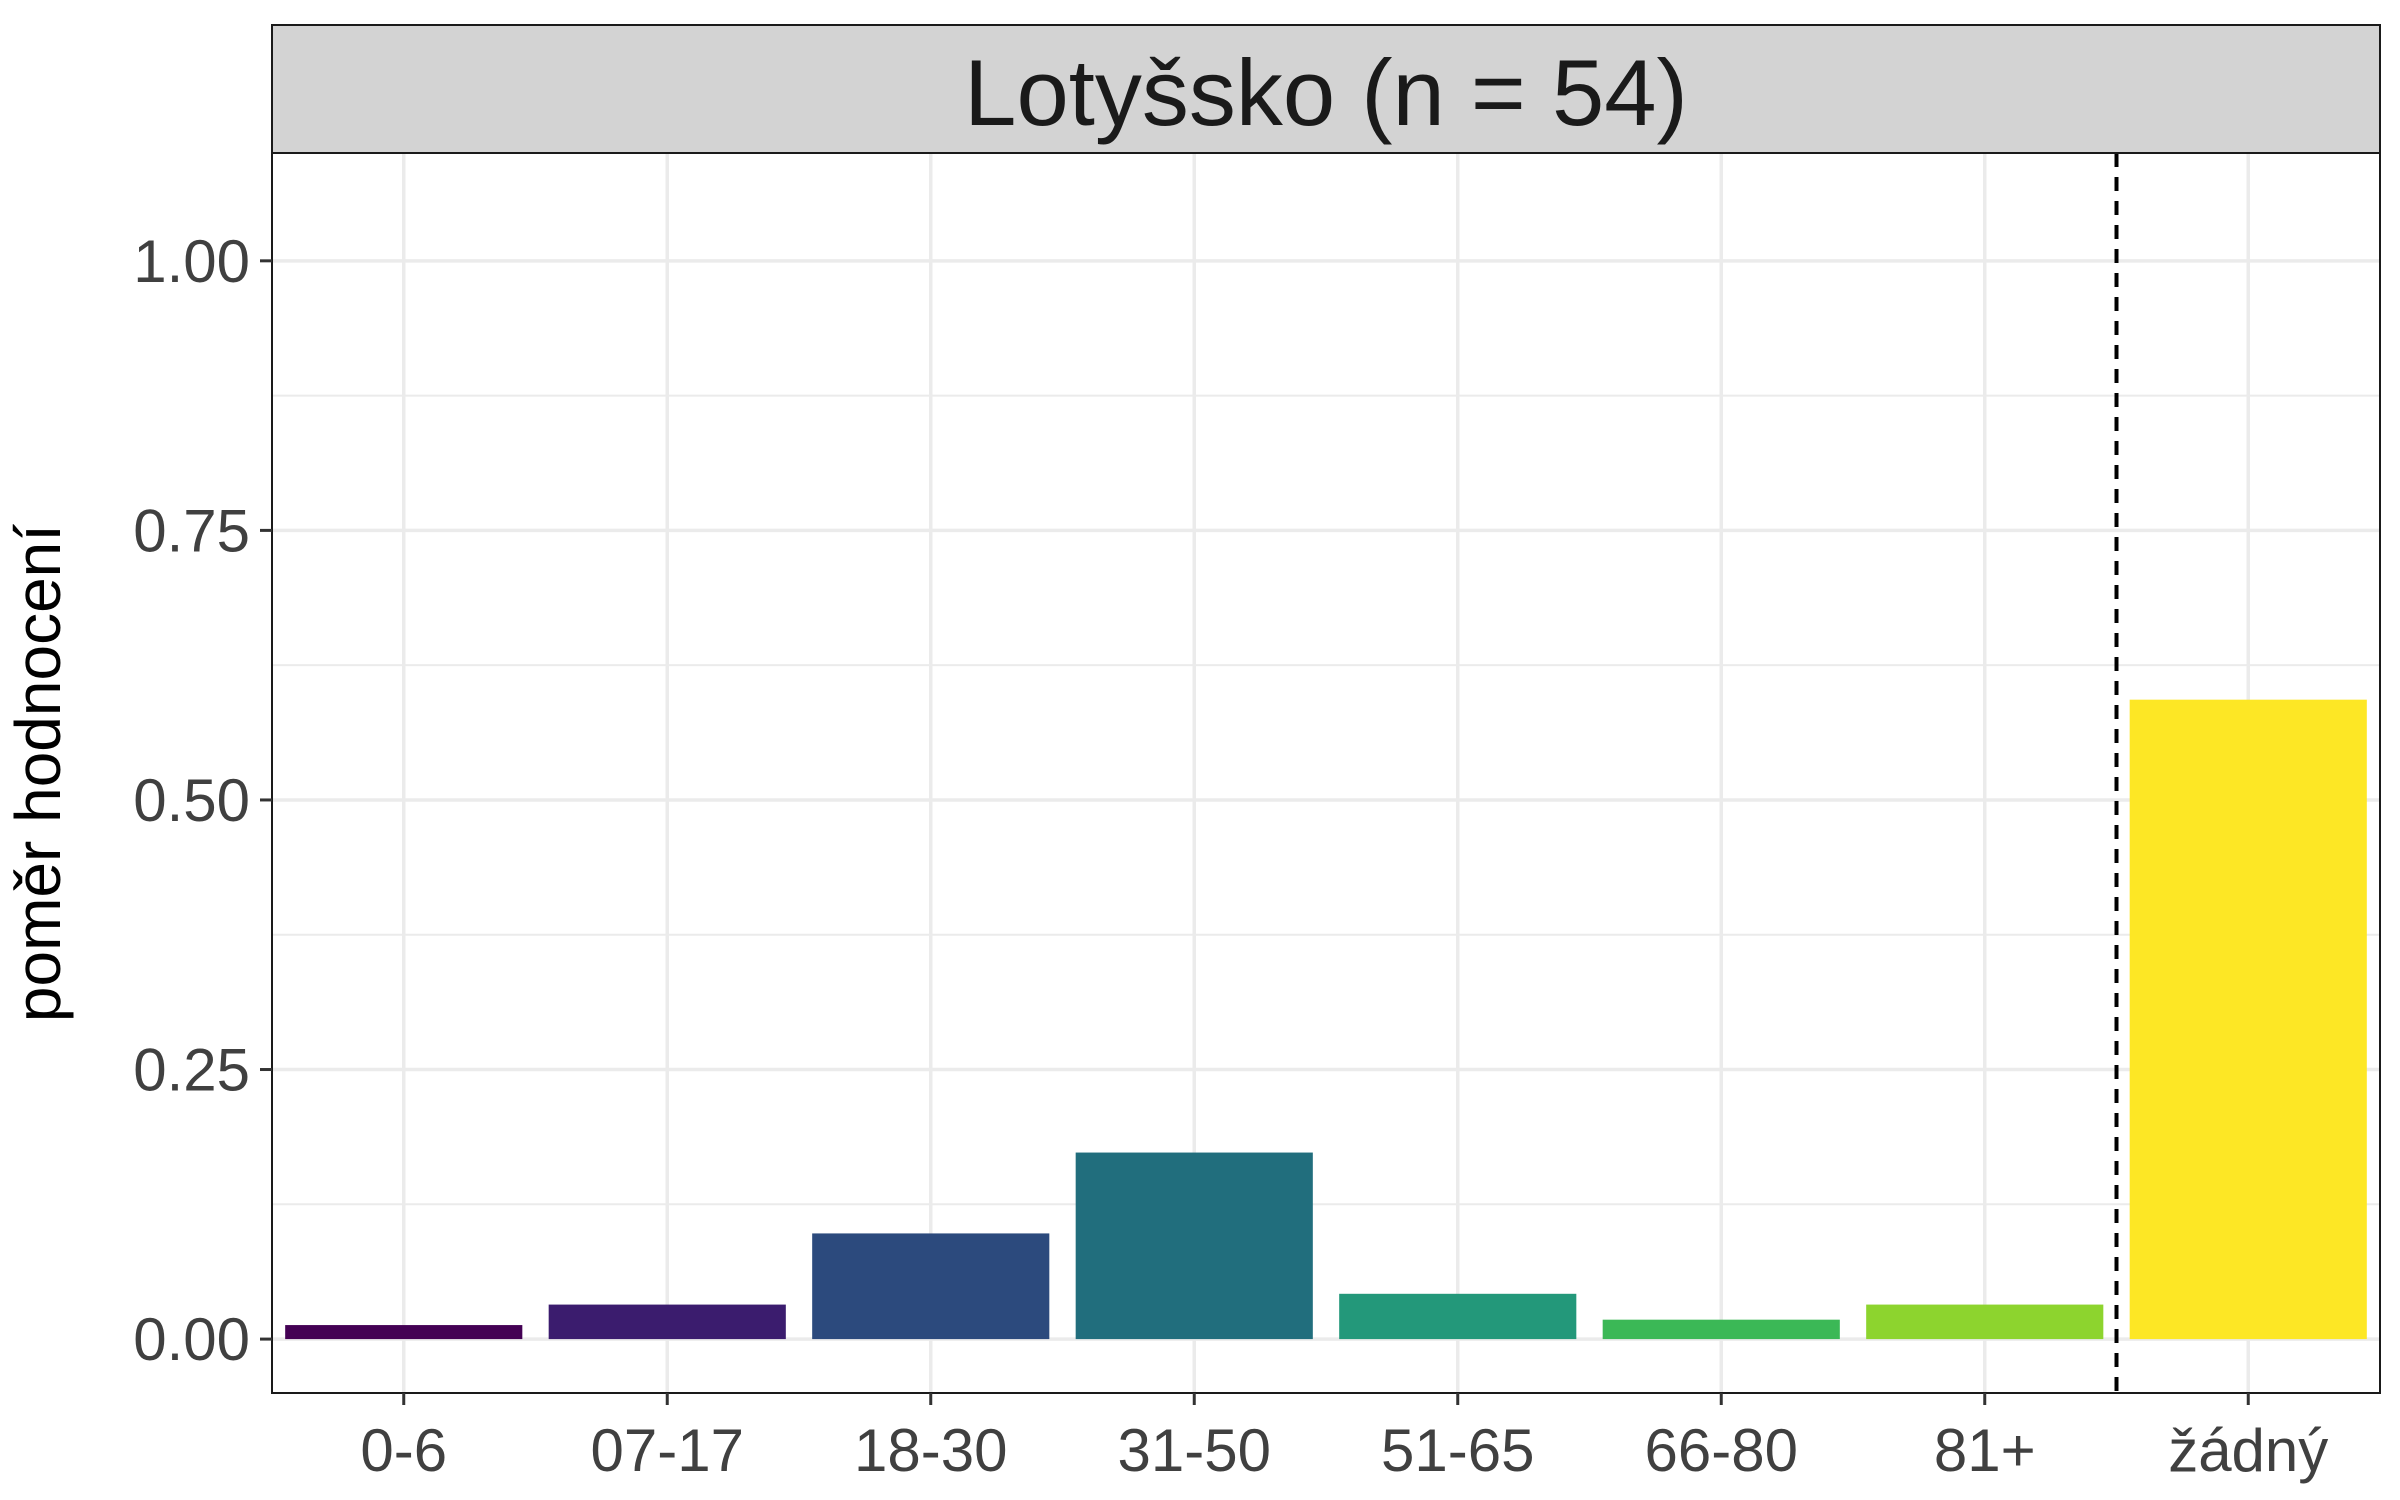 This screenshot has height=1500, width=2400. What do you see at coordinates (667, 1450) in the screenshot?
I see `x-tick-label: 07-17` at bounding box center [667, 1450].